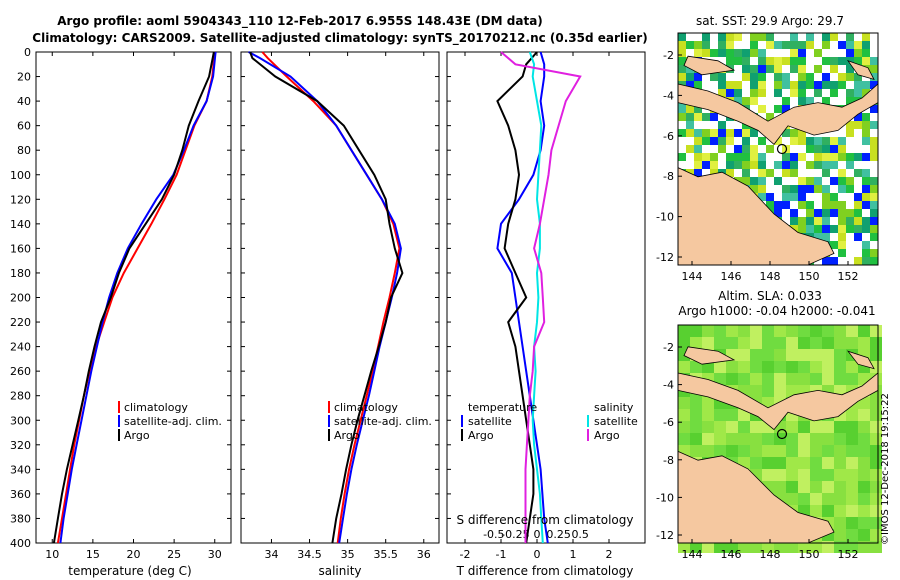  I want to click on y-tick-label: 40, so click(24, 101).